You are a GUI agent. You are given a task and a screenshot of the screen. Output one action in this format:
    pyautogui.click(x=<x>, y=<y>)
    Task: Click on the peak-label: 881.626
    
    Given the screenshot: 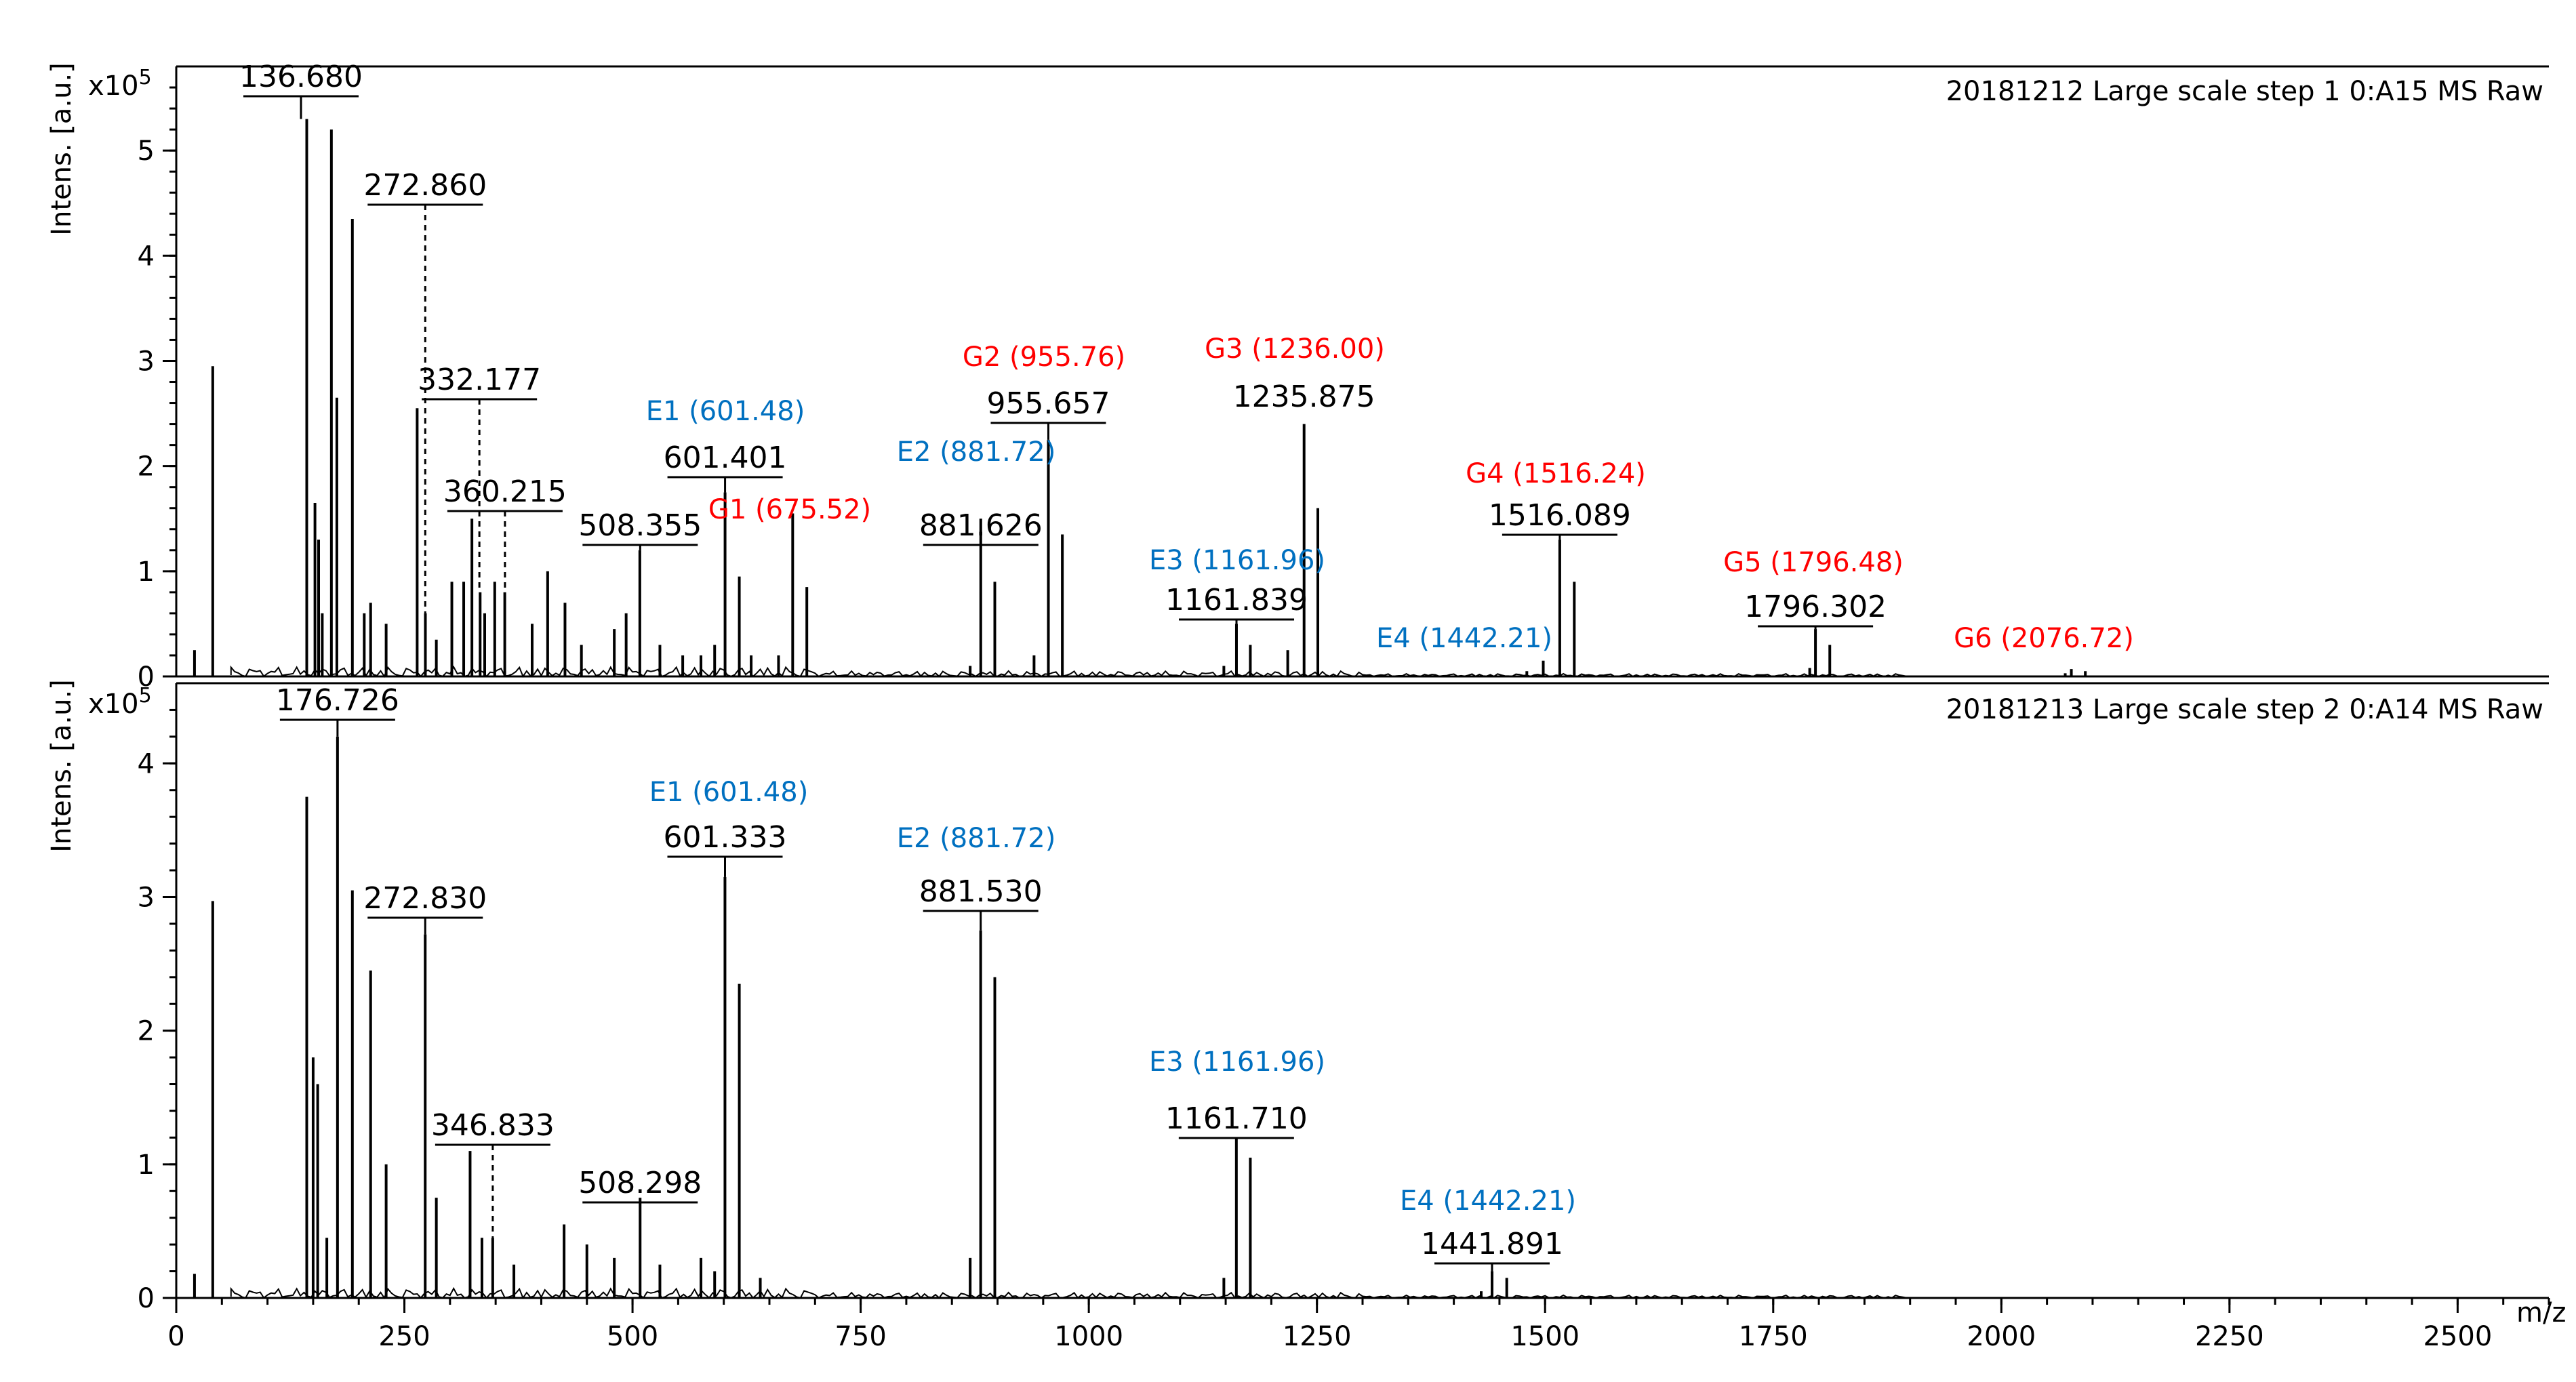 What is the action you would take?
    pyautogui.click(x=981, y=525)
    